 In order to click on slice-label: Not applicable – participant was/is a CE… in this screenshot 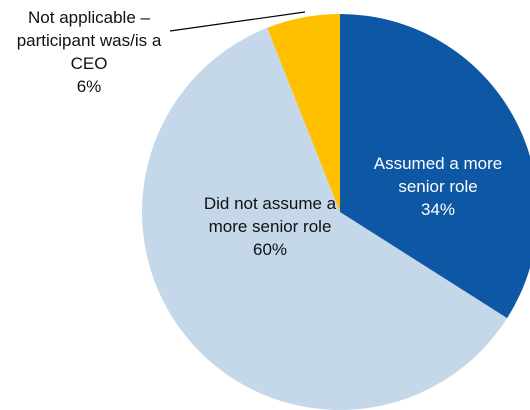, I will do `click(89, 52)`.